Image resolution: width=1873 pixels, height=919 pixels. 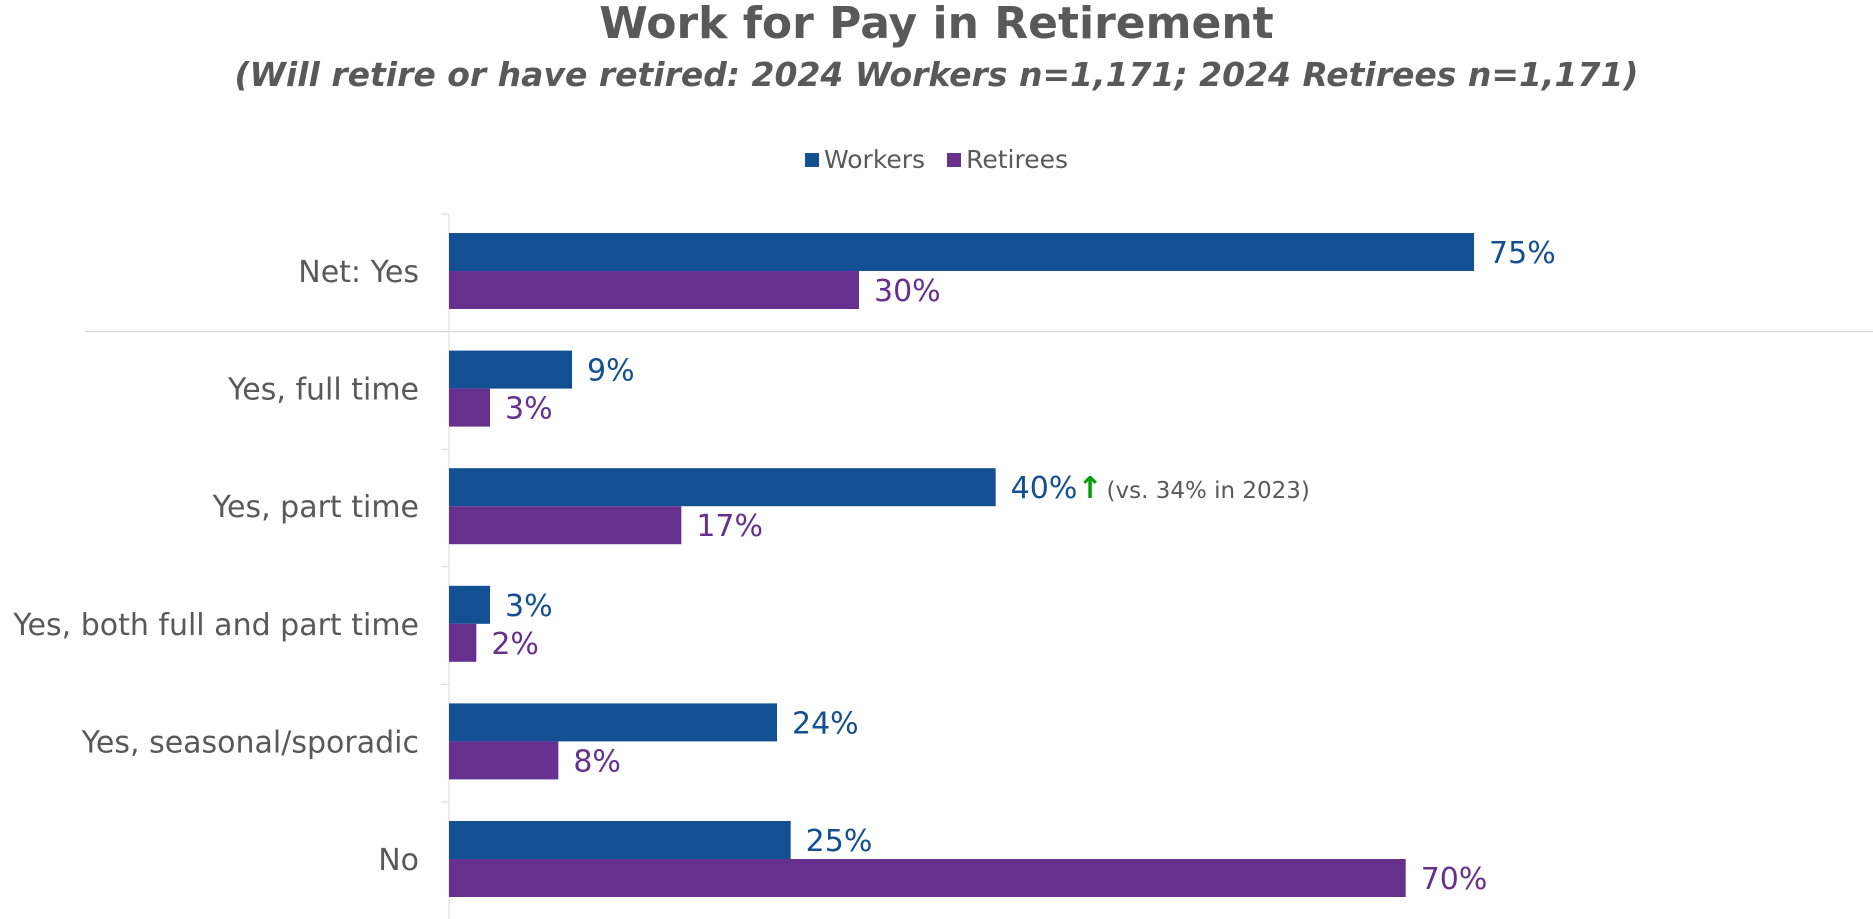 What do you see at coordinates (358, 272) in the screenshot?
I see `category-label-net-yes: Net: Yes` at bounding box center [358, 272].